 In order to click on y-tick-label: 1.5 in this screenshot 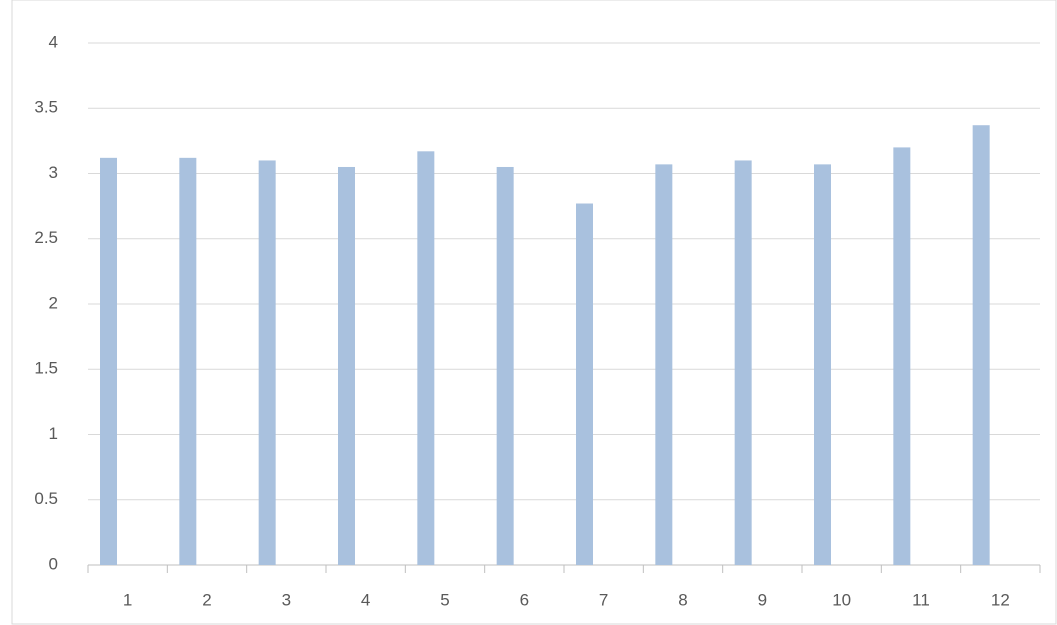, I will do `click(46, 368)`.